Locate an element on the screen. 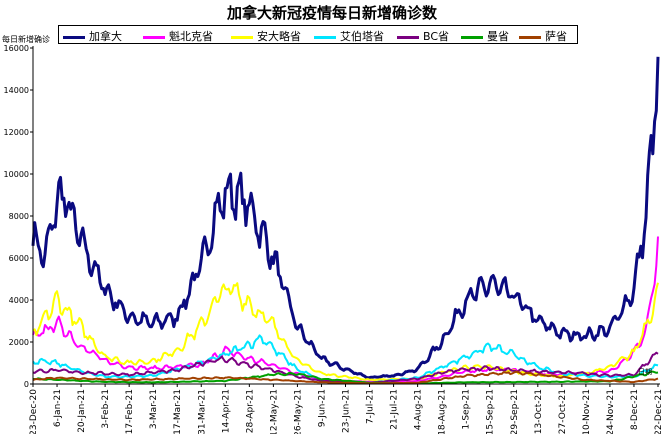 The height and width of the screenshot is (434, 664). legend-item: 安大略省 is located at coordinates (266, 35).